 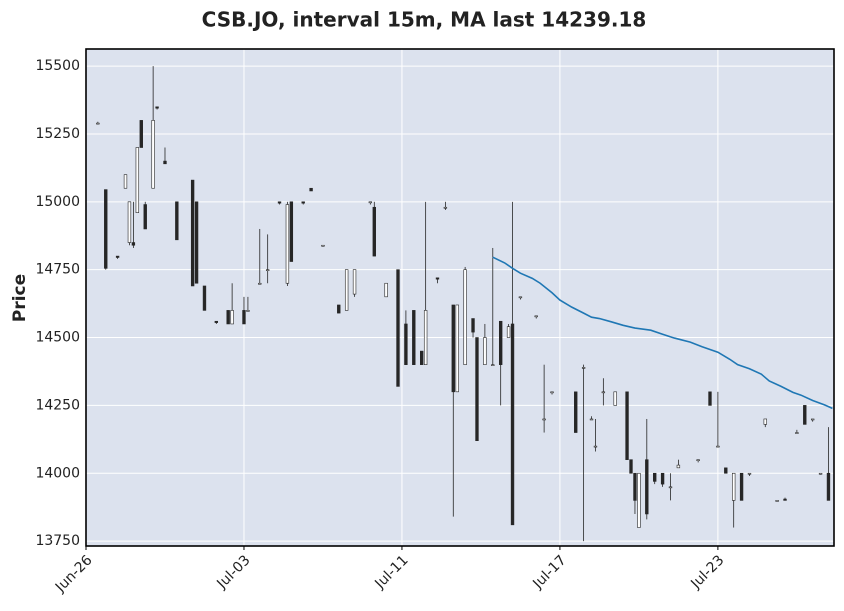 I want to click on x-tick-label: Jul-11, so click(x=391, y=572).